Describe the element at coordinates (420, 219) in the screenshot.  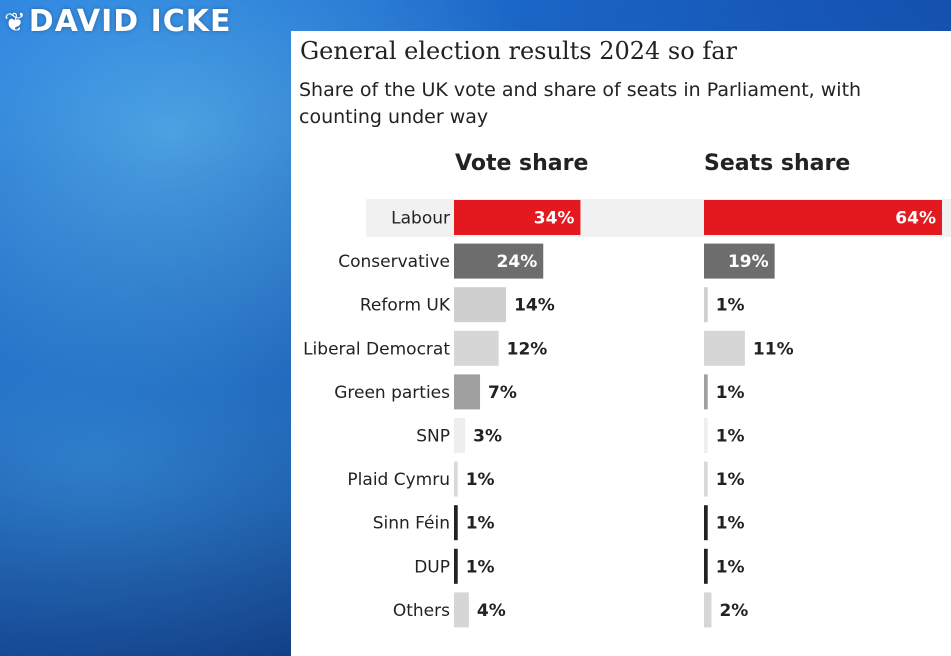
I see `category-label: Labour` at that location.